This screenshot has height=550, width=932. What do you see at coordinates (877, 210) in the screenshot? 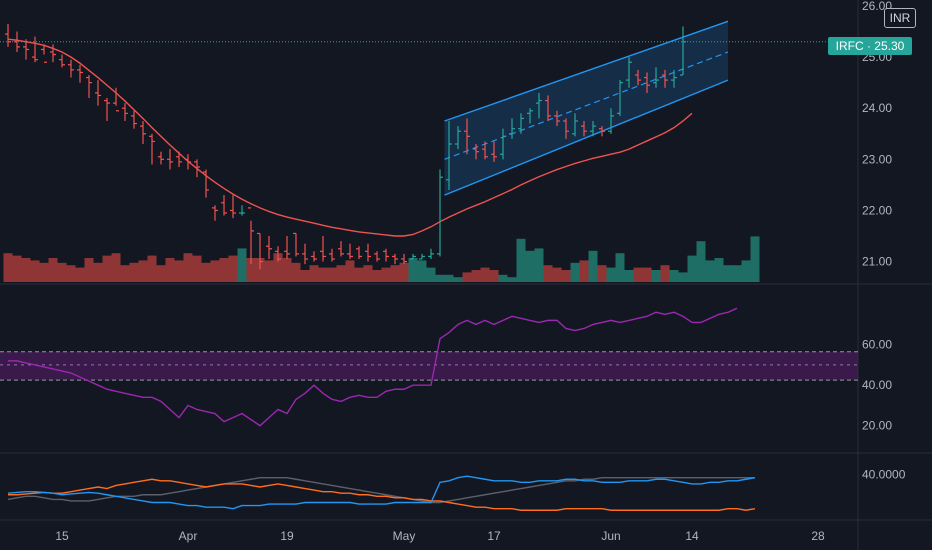
I see `price-tick-label: 22.00` at bounding box center [877, 210].